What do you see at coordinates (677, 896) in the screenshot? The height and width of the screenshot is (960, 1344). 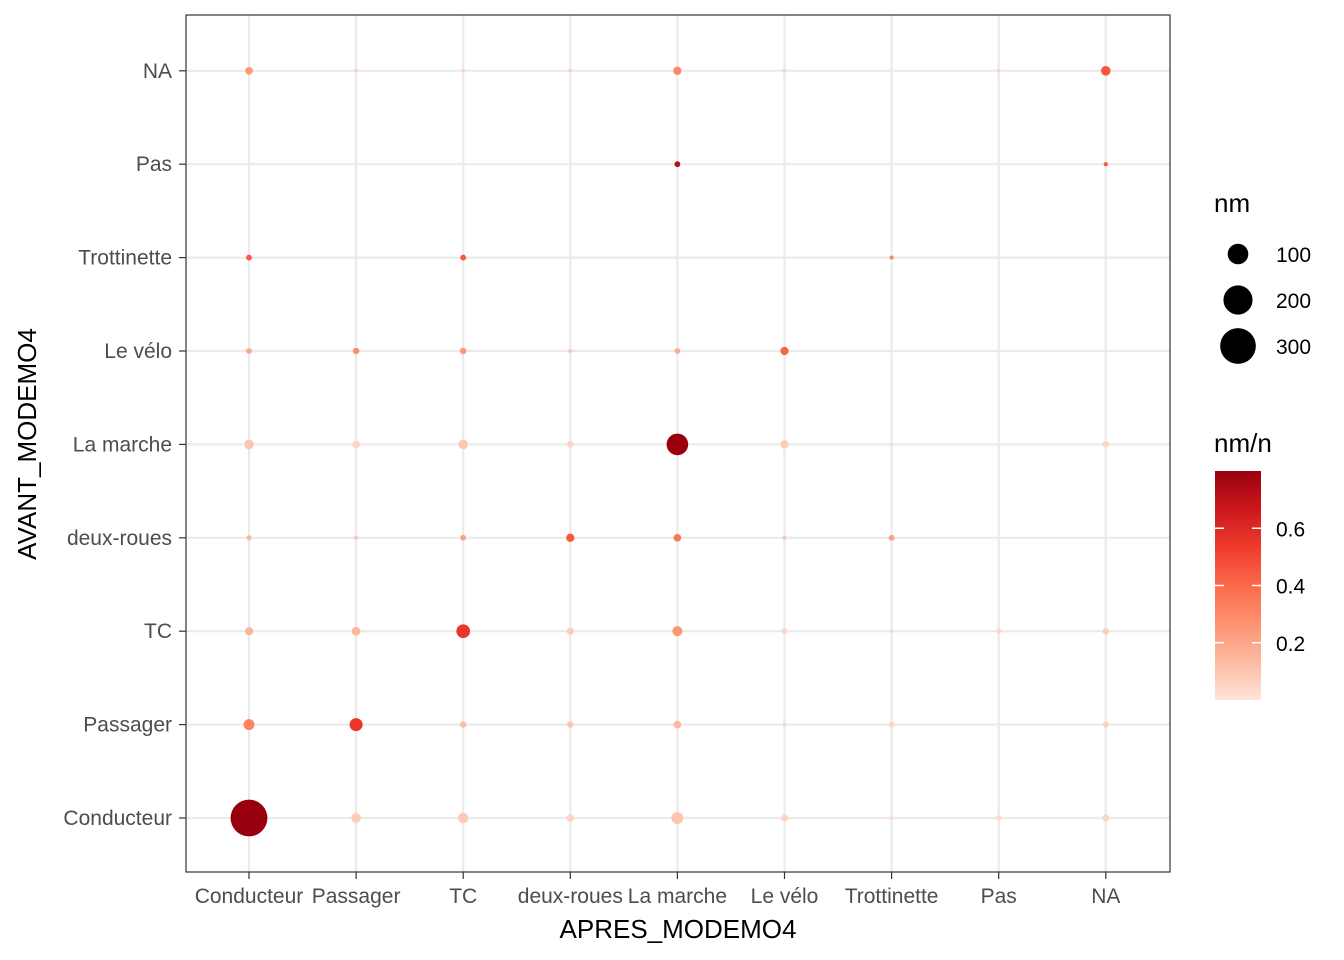 I see `x-tick-label: La marche` at bounding box center [677, 896].